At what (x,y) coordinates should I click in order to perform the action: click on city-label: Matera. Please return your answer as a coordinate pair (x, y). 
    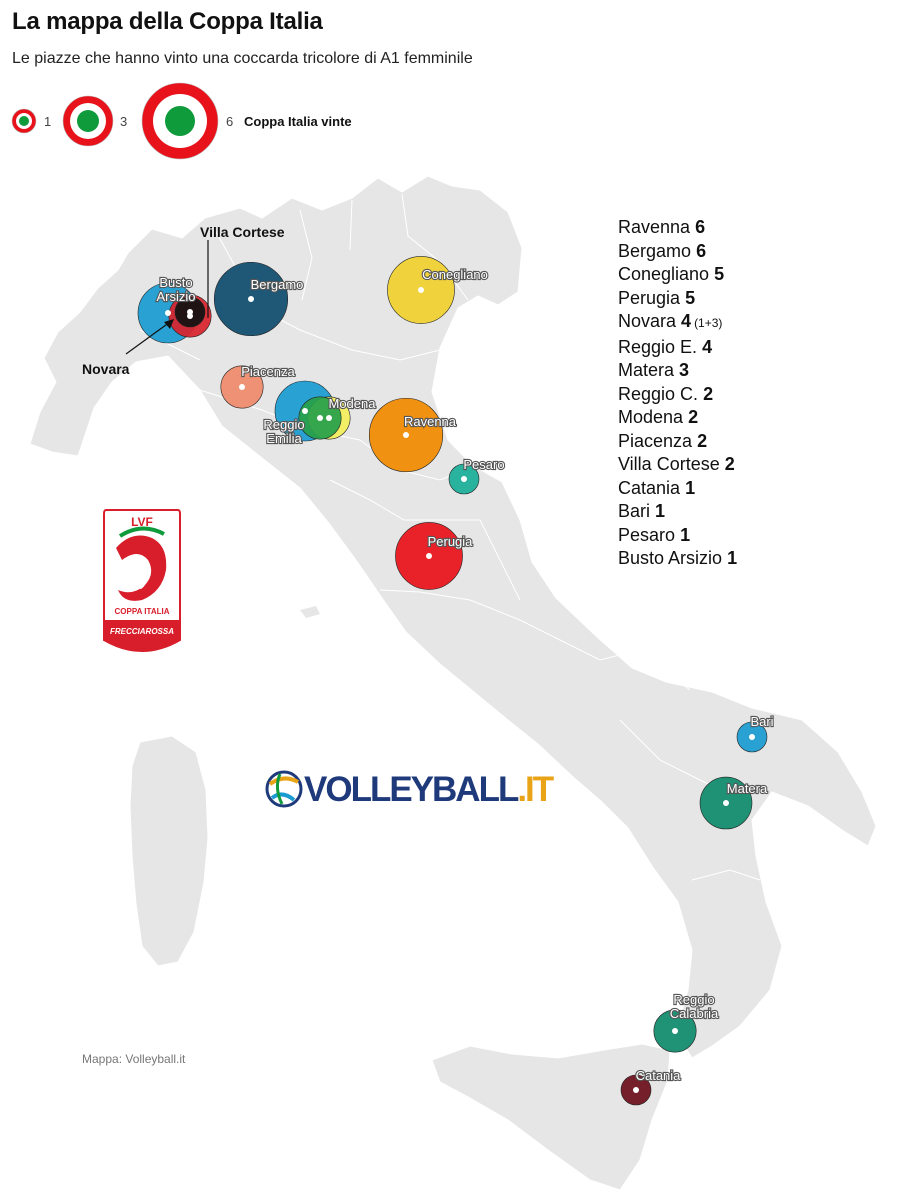
    Looking at the image, I should click on (747, 788).